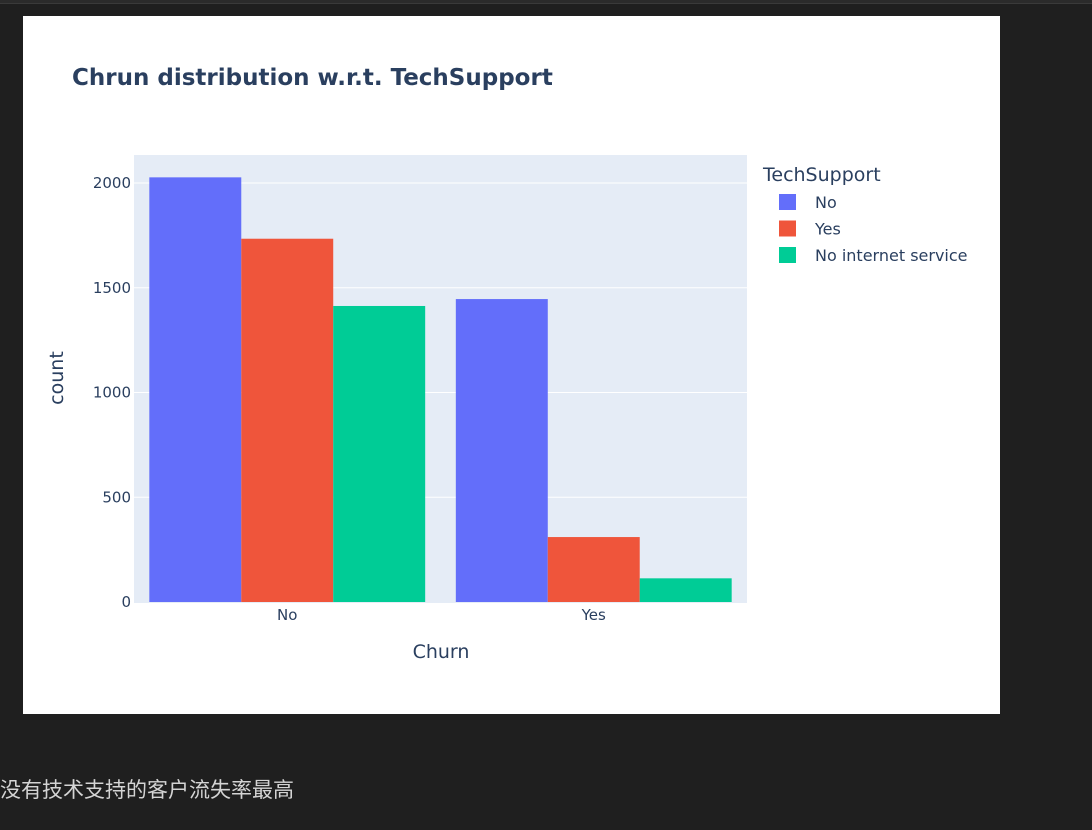 The width and height of the screenshot is (1092, 830). What do you see at coordinates (126, 602) in the screenshot?
I see `y-tick-label: 0` at bounding box center [126, 602].